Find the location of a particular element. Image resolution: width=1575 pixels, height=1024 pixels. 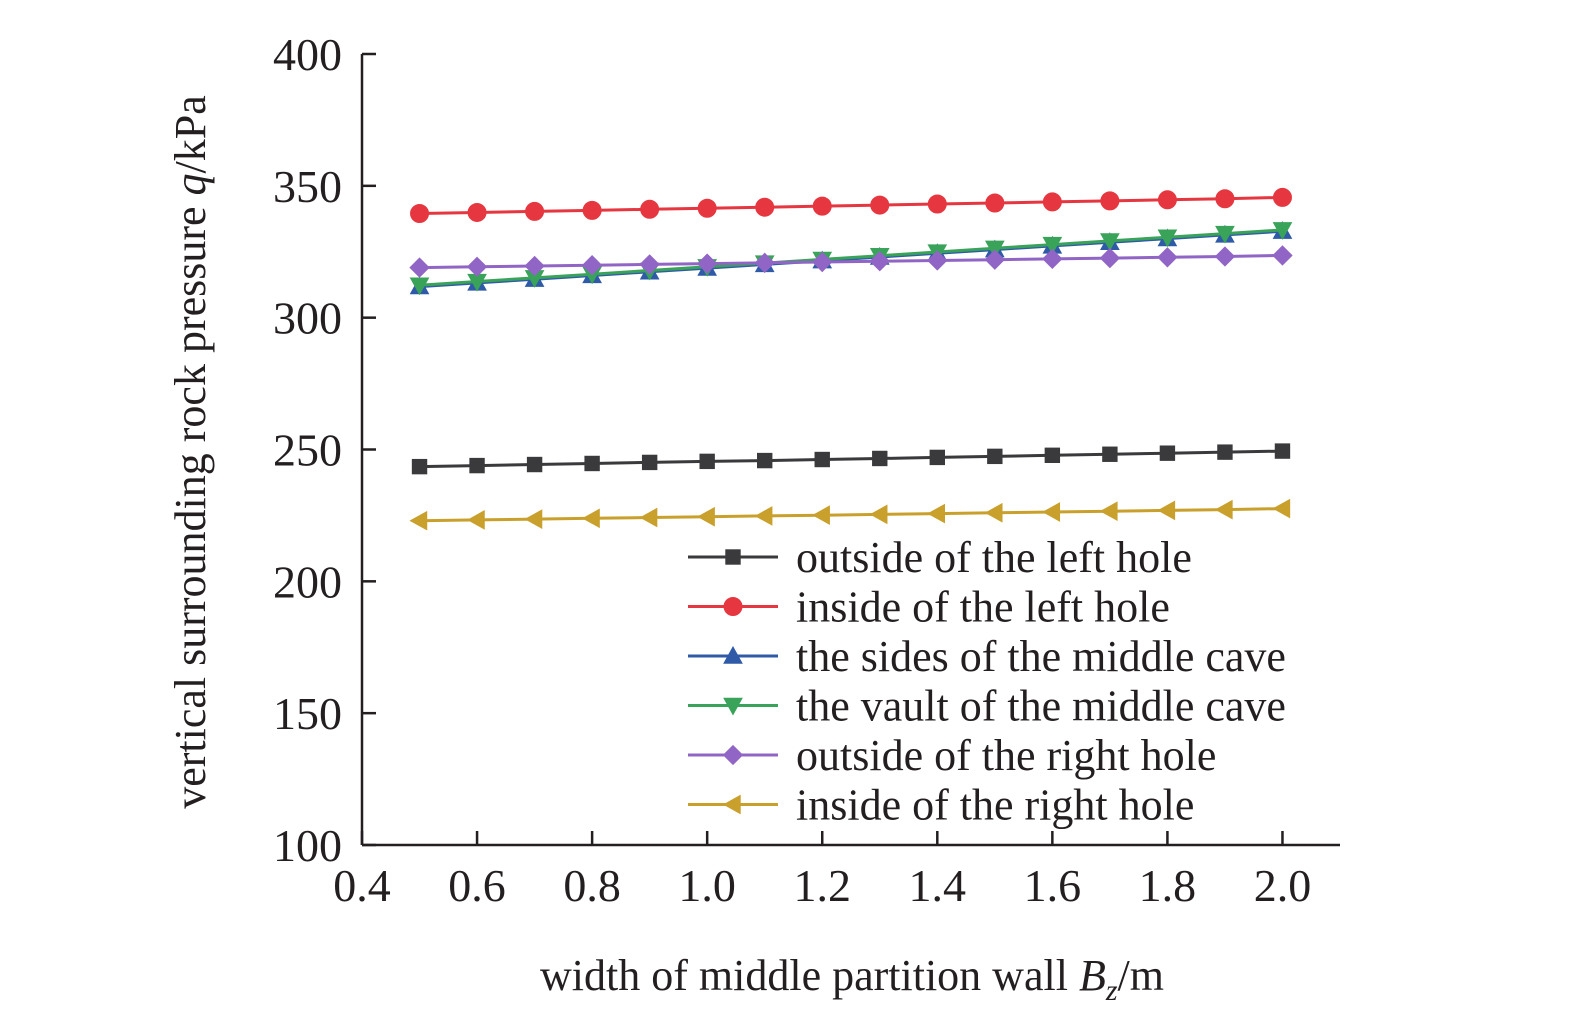

y-tick-label: 350 is located at coordinates (307, 186).